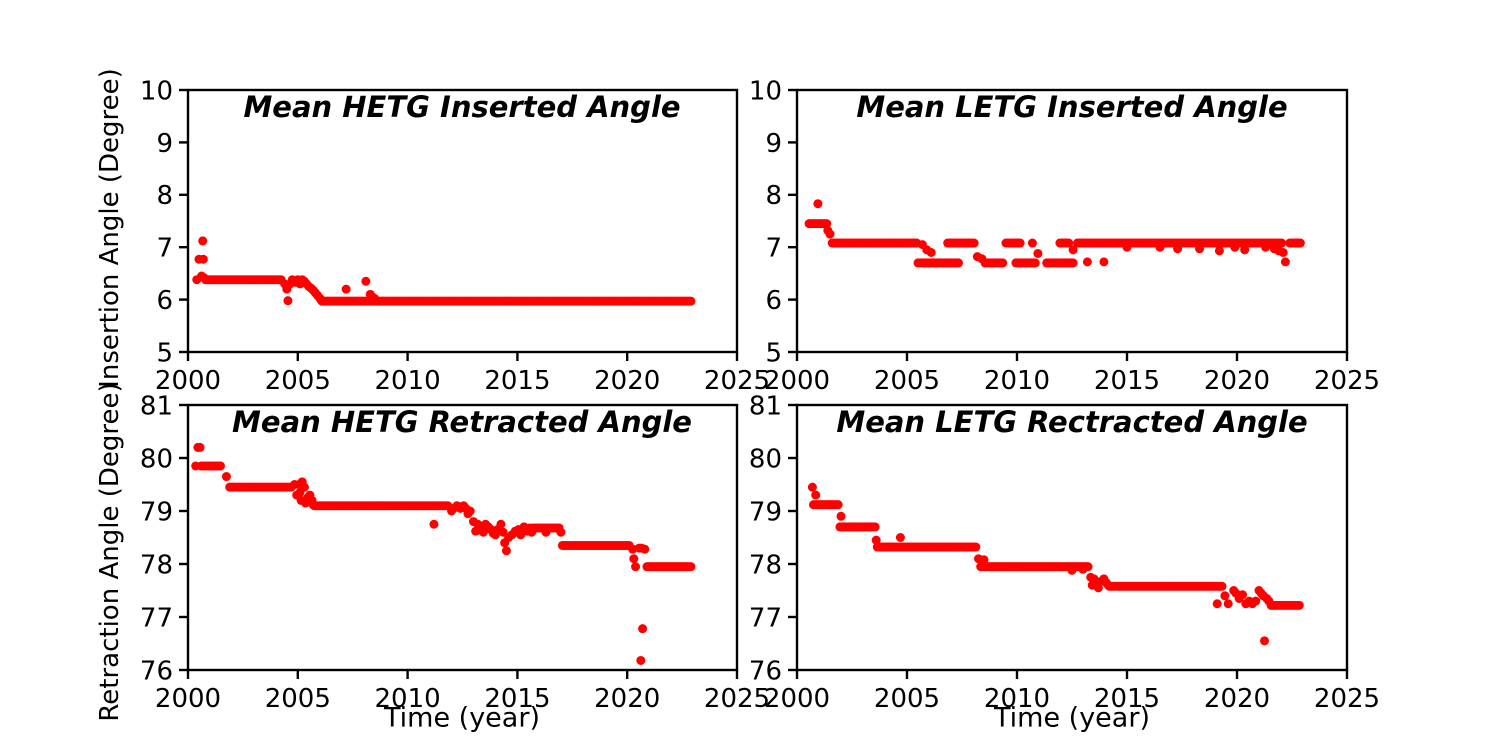 Image resolution: width=1500 pixels, height=750 pixels. What do you see at coordinates (1072, 422) in the screenshot?
I see `chart-title-letg-retracted: Mean LETG Rectracted Angle` at bounding box center [1072, 422].